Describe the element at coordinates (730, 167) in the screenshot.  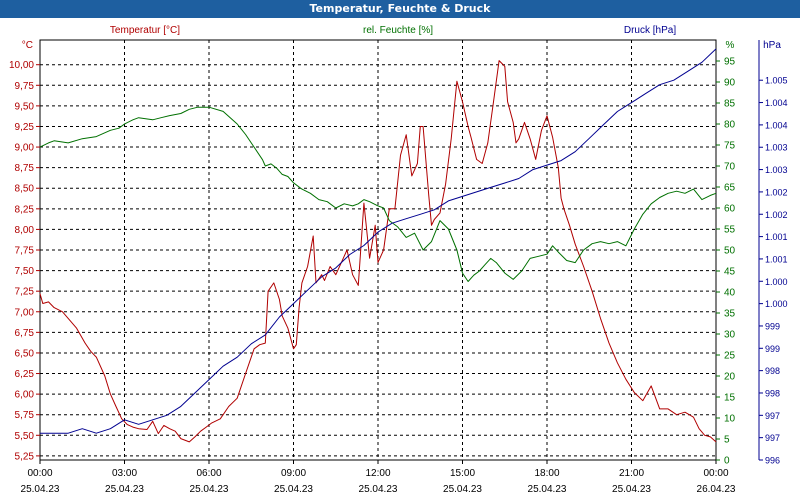
I see `humidity-tick-label: 70` at that location.